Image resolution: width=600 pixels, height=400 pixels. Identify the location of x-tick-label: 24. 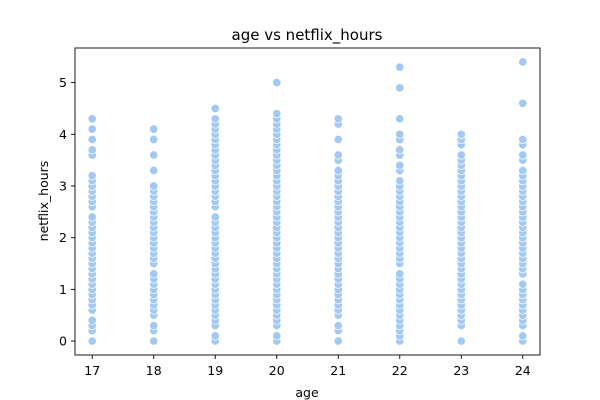
(523, 370).